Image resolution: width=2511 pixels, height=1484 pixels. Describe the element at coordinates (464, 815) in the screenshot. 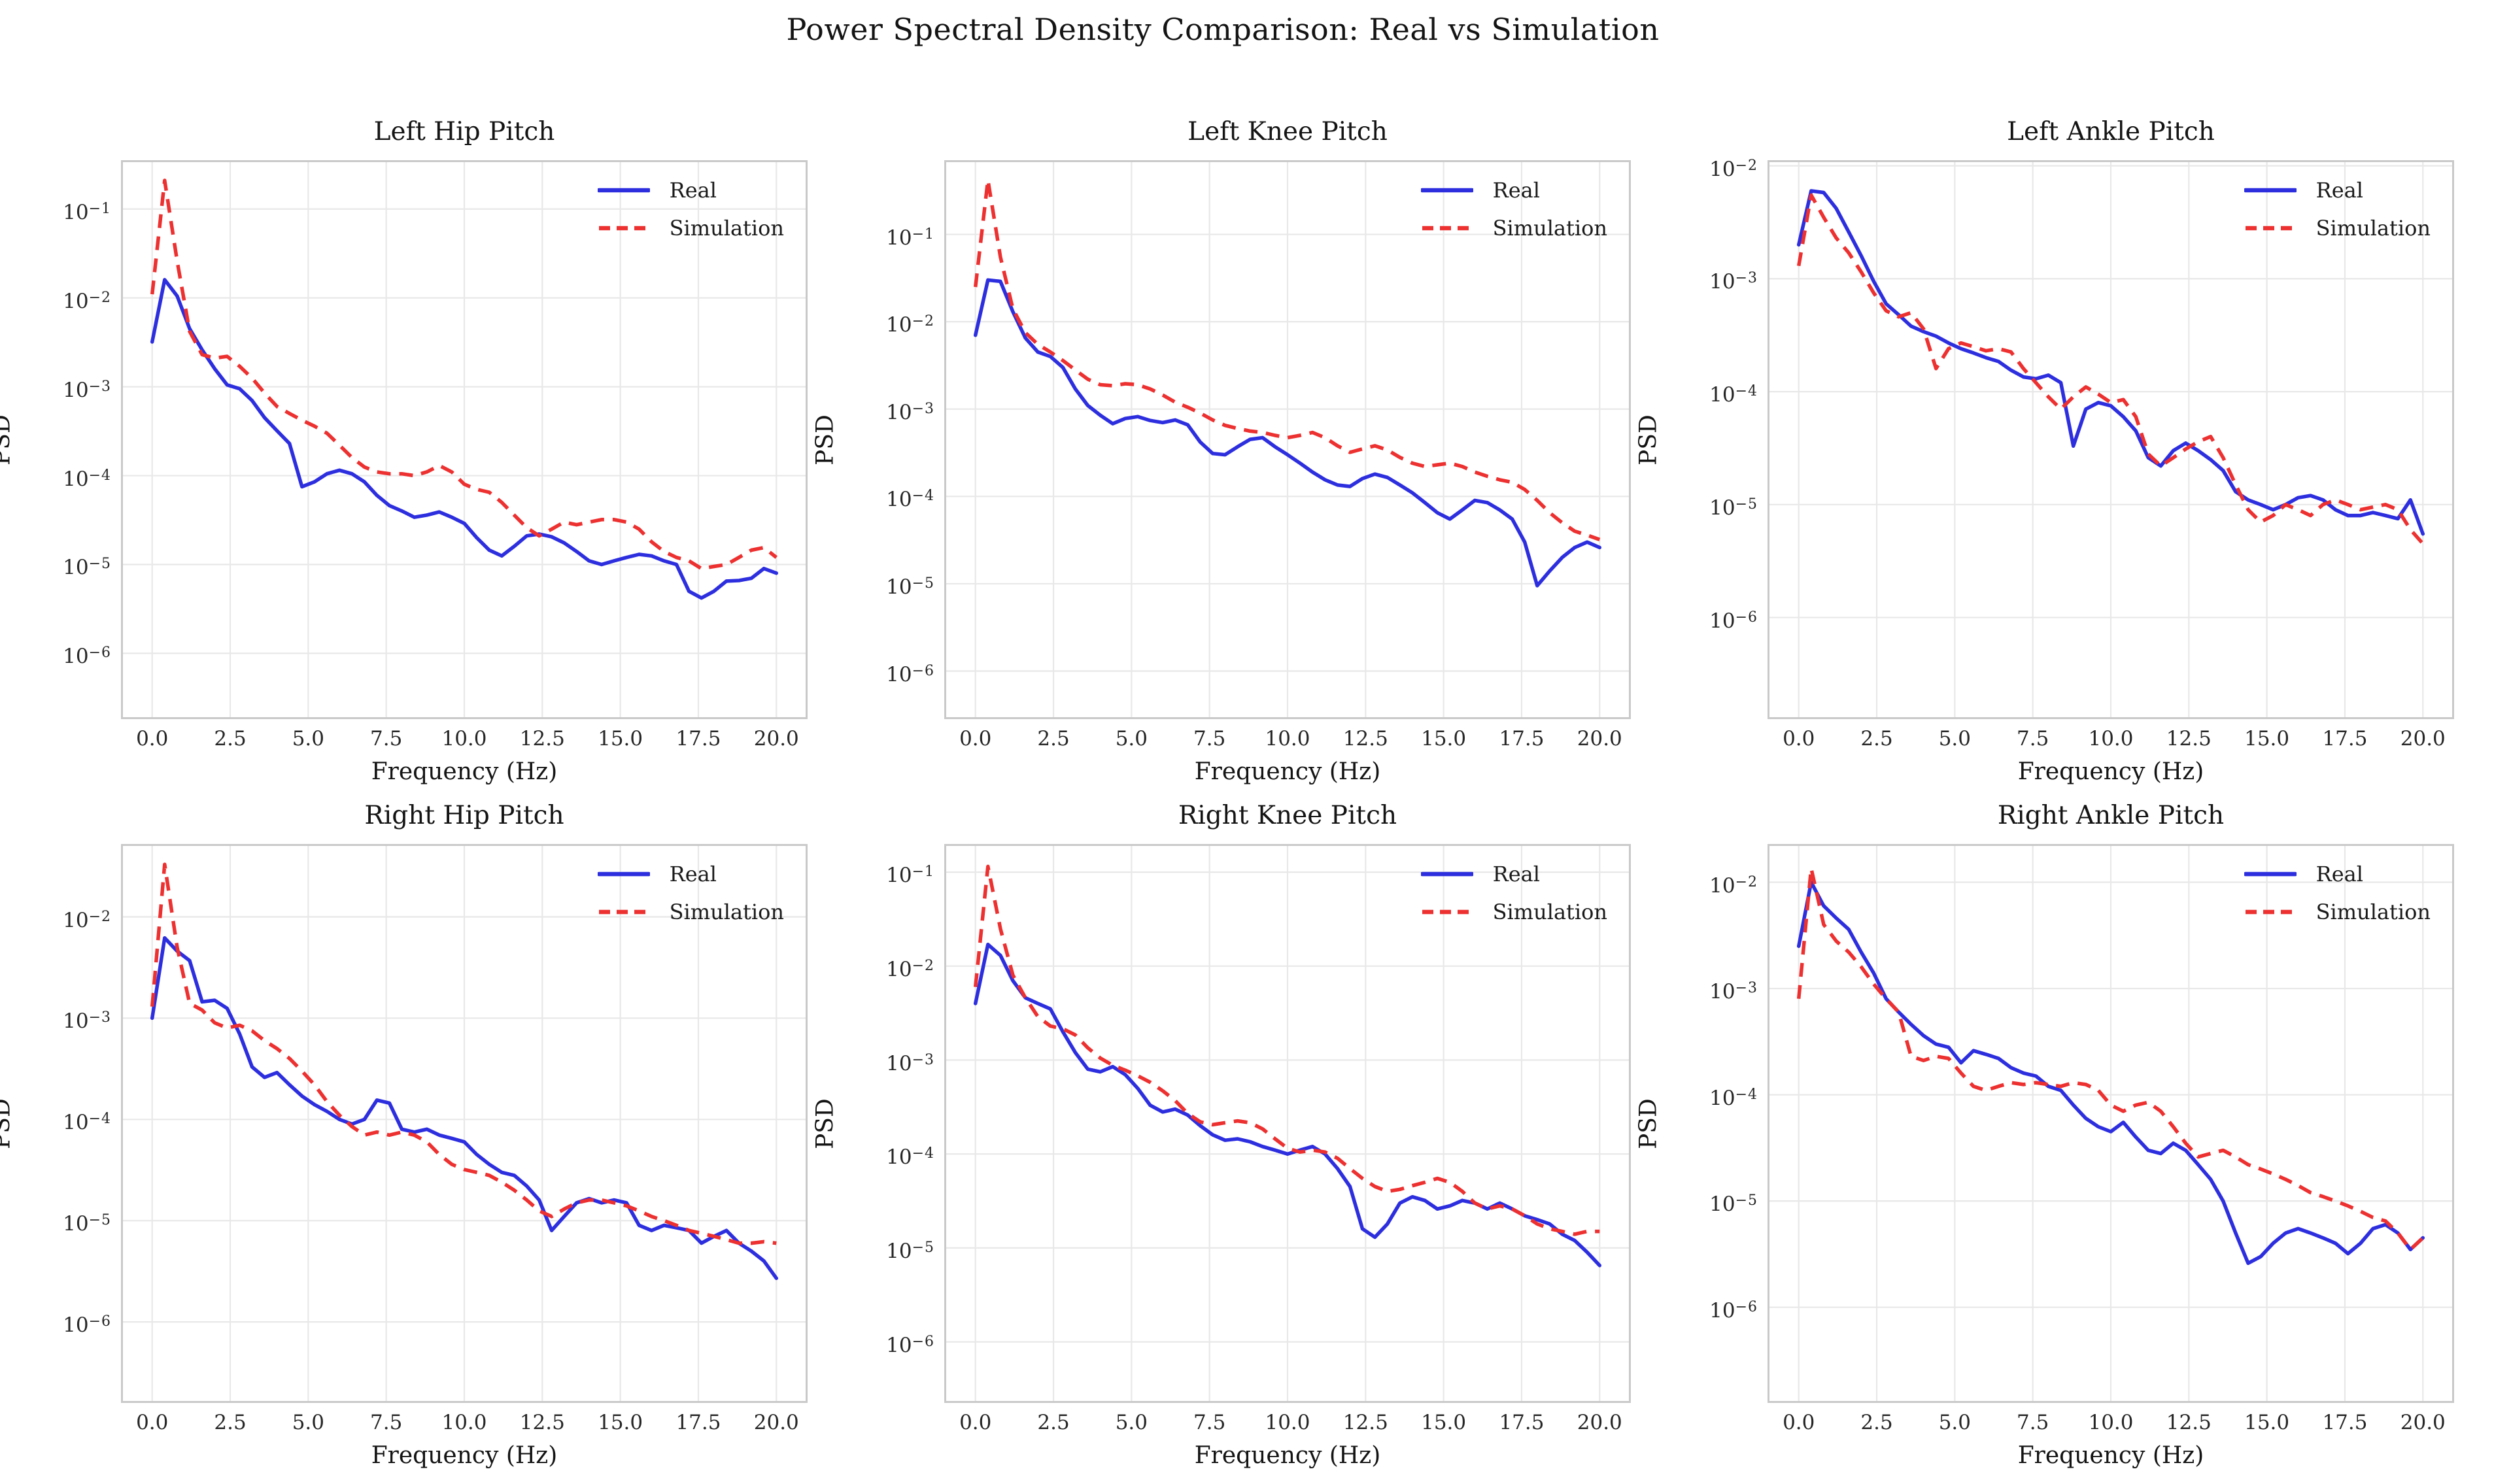

I see `subplot-title: Right Hip Pitch` at that location.